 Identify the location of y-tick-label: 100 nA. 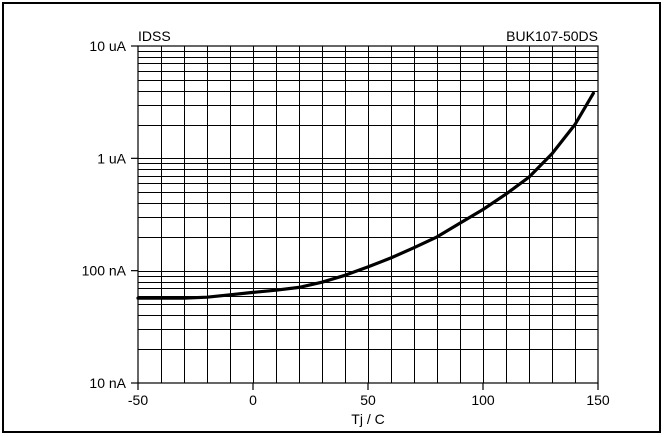
(104, 271).